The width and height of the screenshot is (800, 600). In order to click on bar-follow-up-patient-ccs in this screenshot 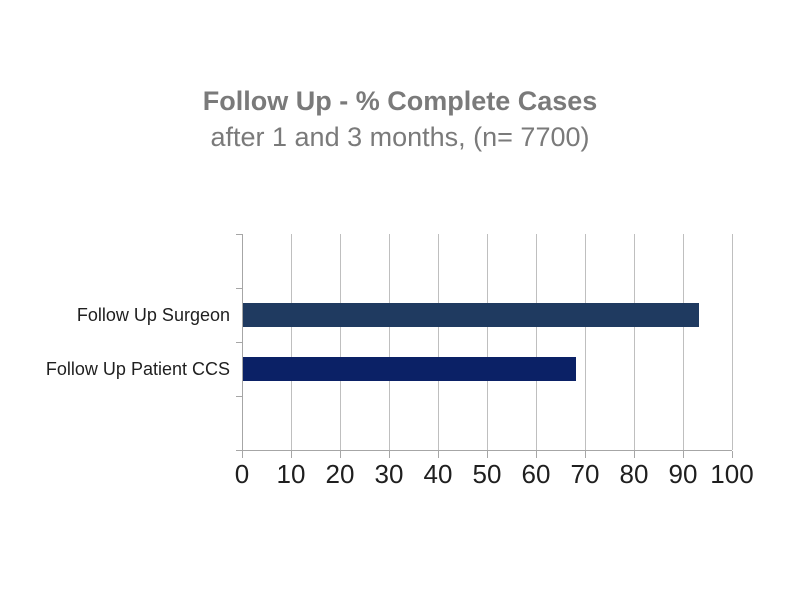, I will do `click(409, 369)`.